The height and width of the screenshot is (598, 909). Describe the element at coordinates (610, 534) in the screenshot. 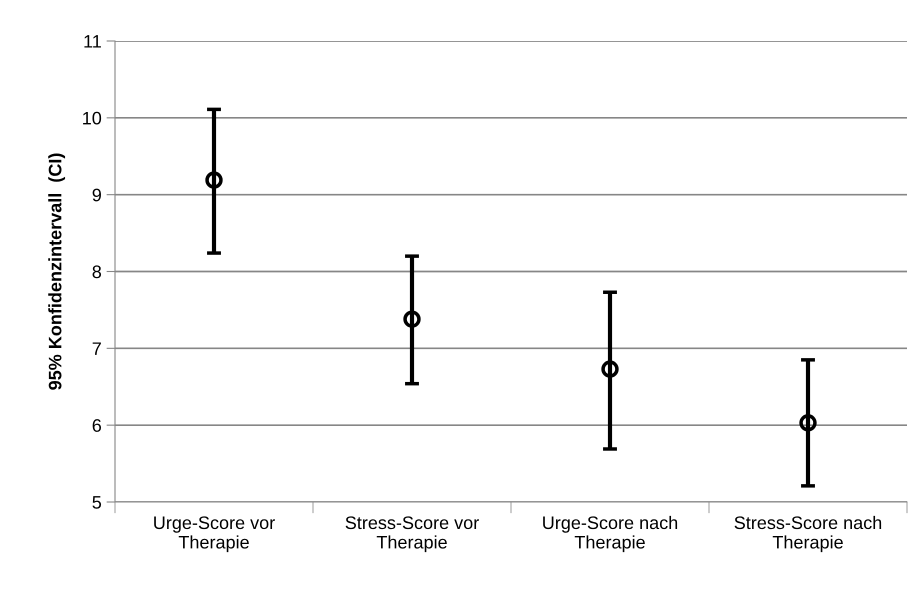

I see `x-tick-label: Urge-Score nach Therapie` at that location.